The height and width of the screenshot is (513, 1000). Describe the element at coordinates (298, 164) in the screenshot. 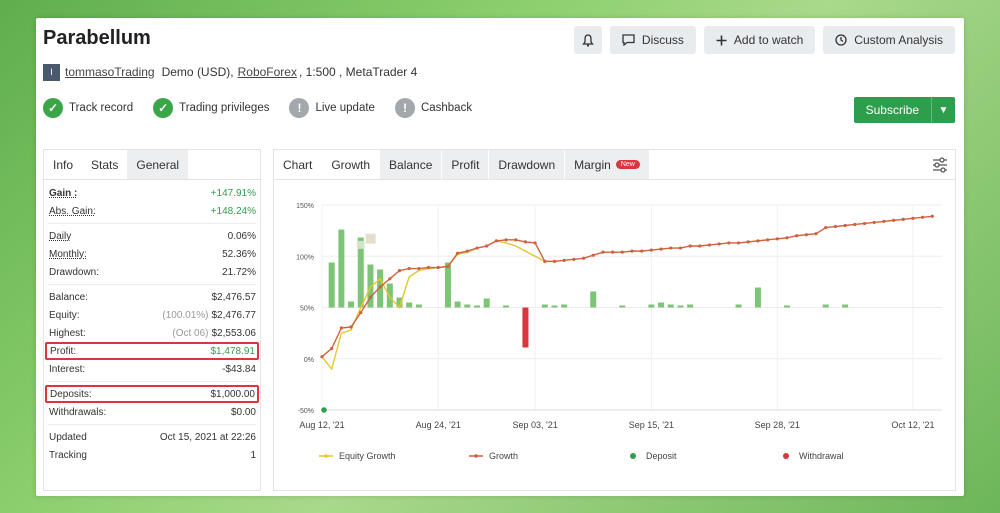

I see `tab-chart: Chart` at that location.